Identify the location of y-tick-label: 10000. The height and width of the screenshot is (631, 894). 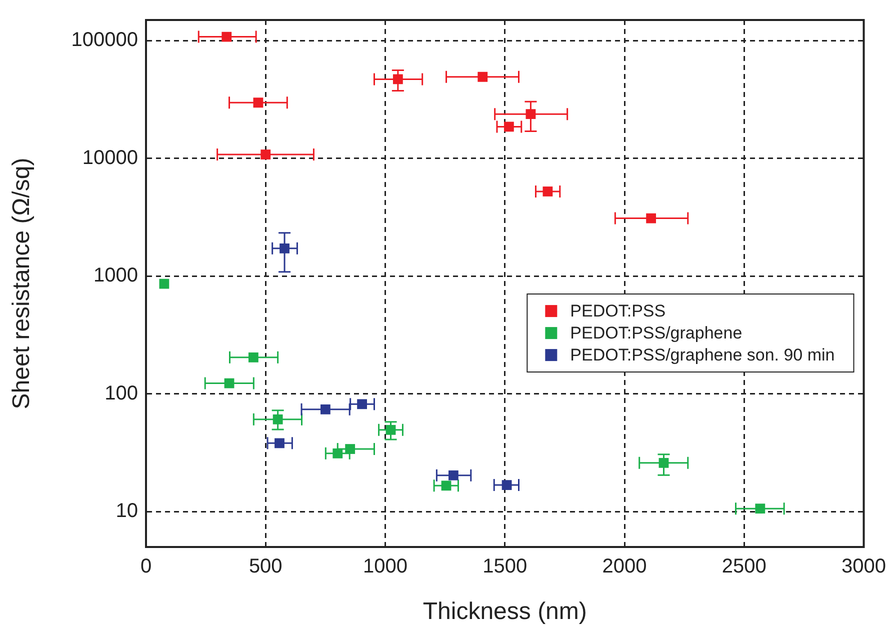
(110, 157).